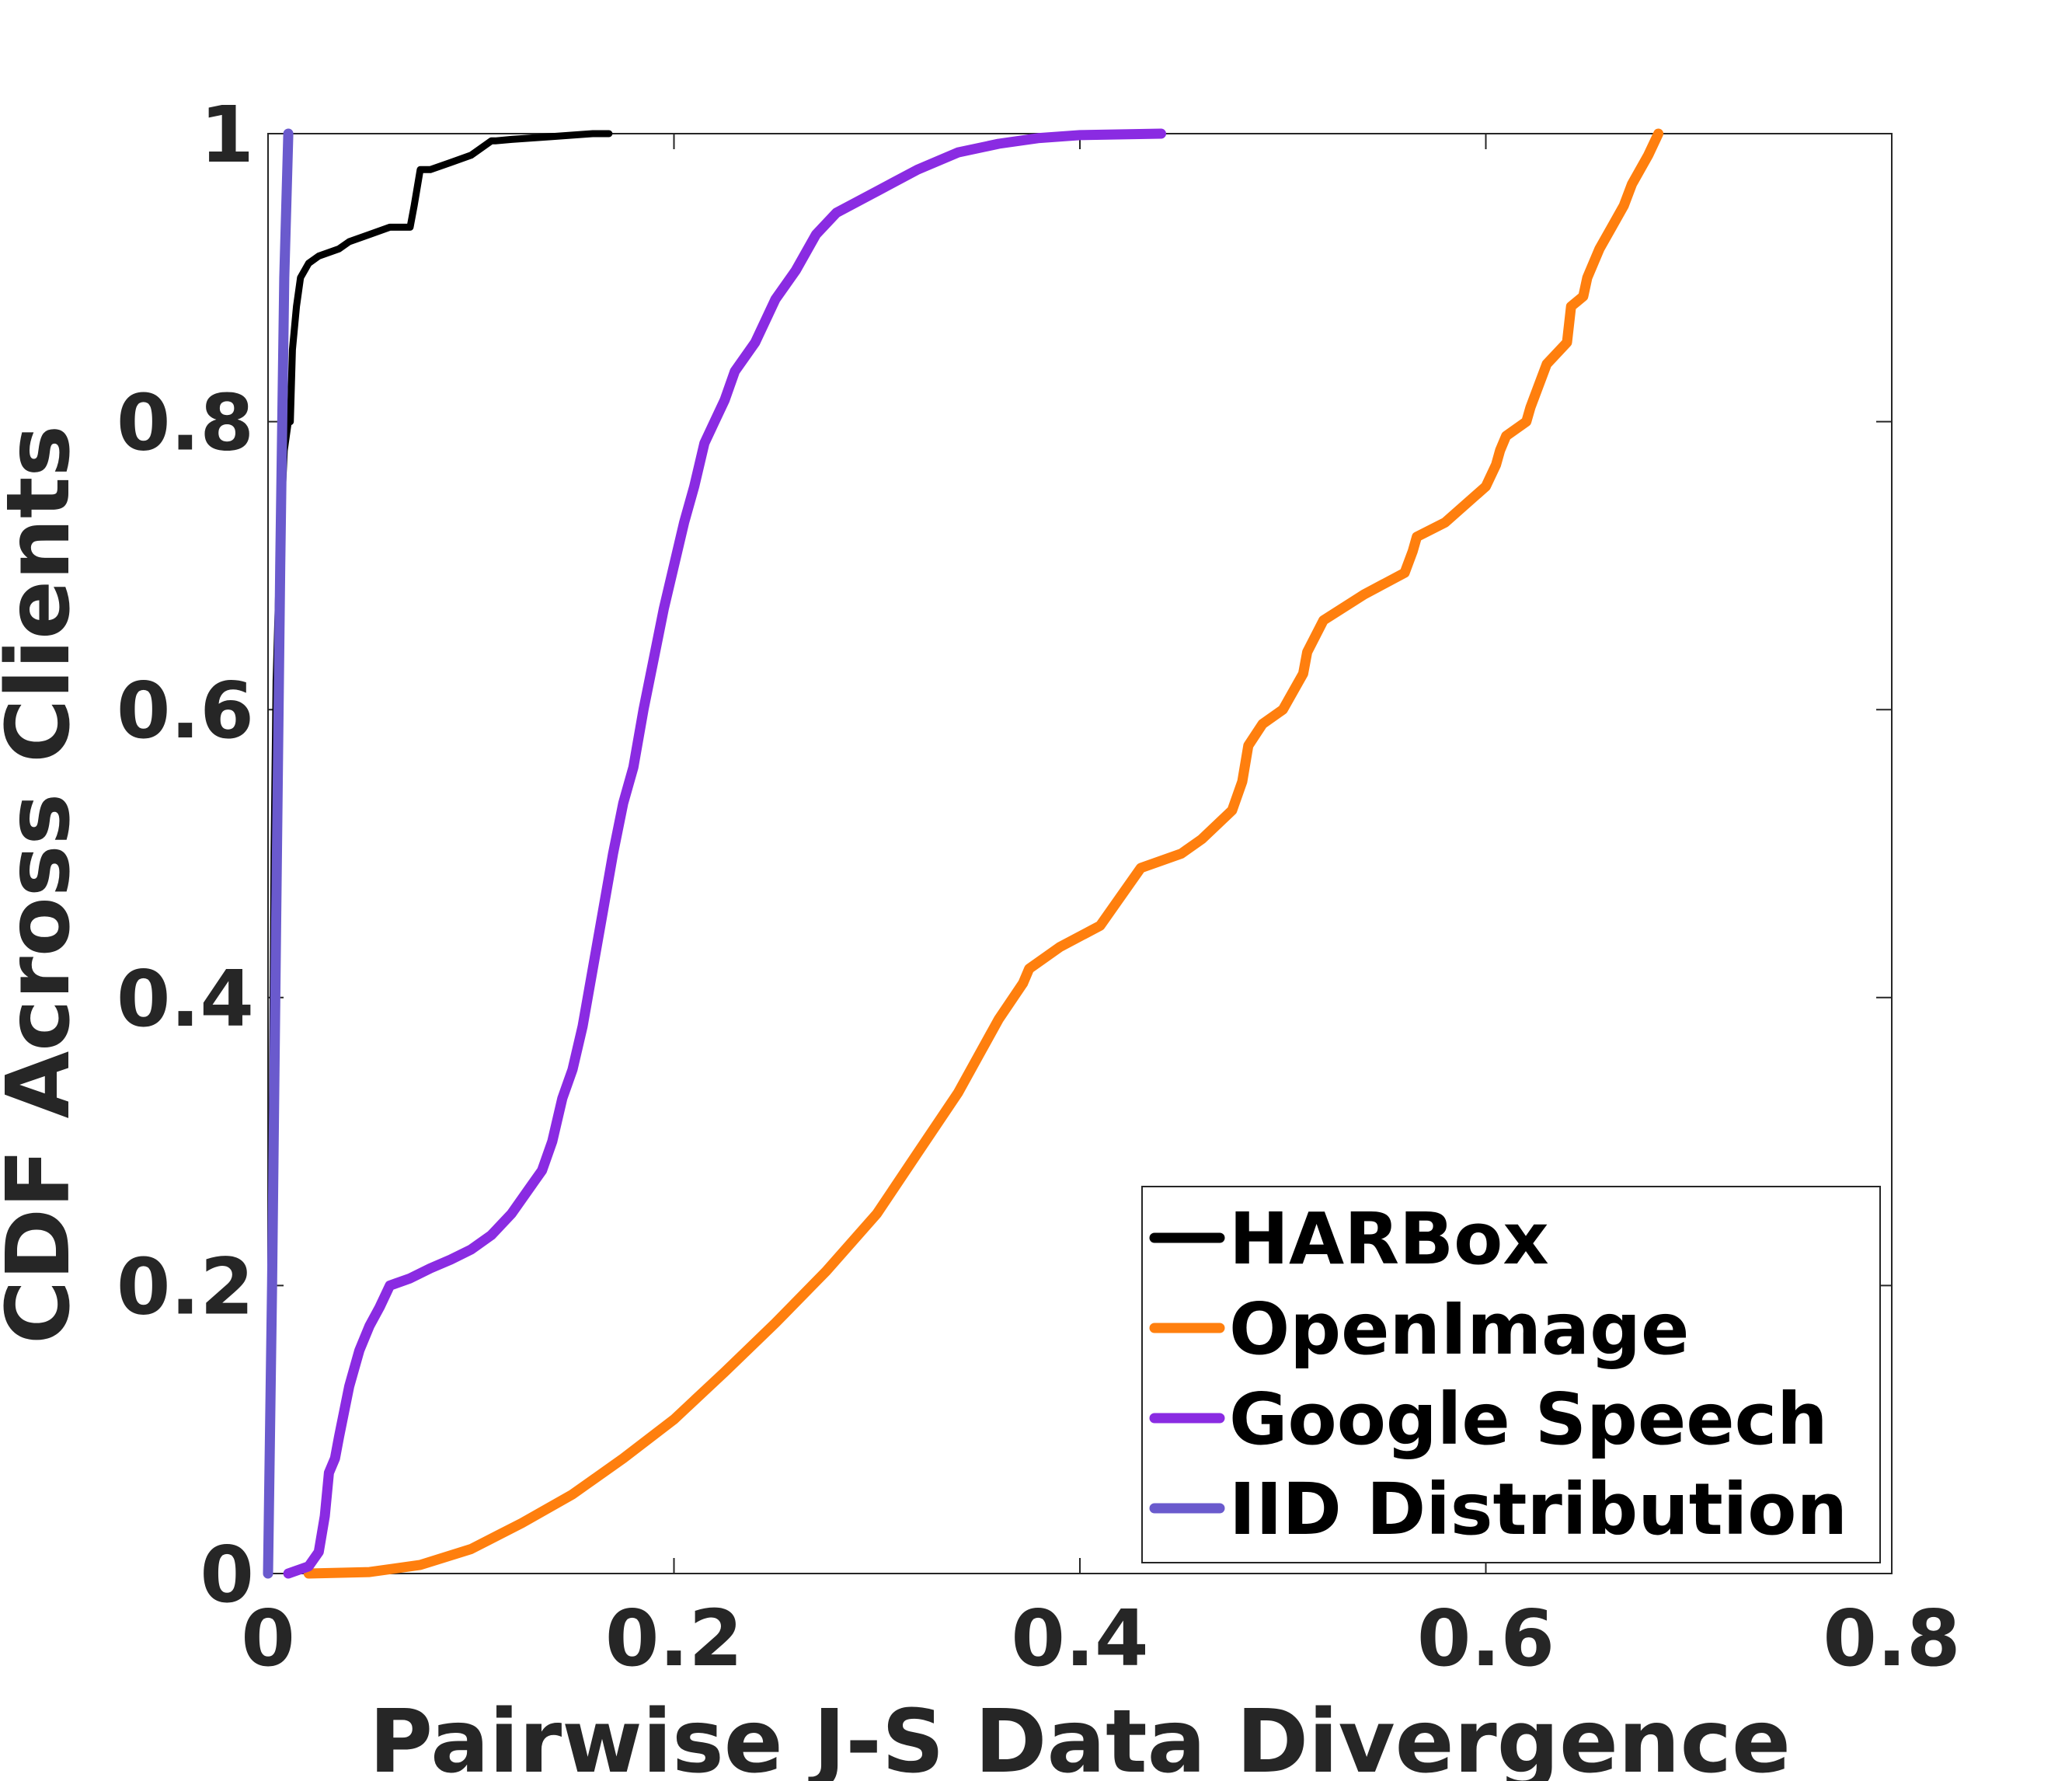 The width and height of the screenshot is (2072, 1781). Describe the element at coordinates (227, 134) in the screenshot. I see `y-tick-label: 1` at that location.